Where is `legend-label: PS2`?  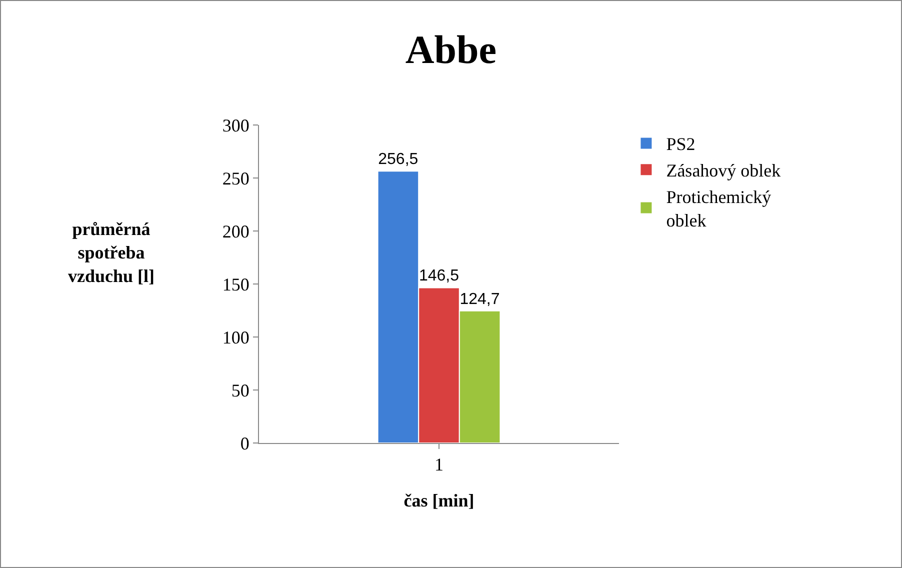
legend-label: PS2 is located at coordinates (681, 144).